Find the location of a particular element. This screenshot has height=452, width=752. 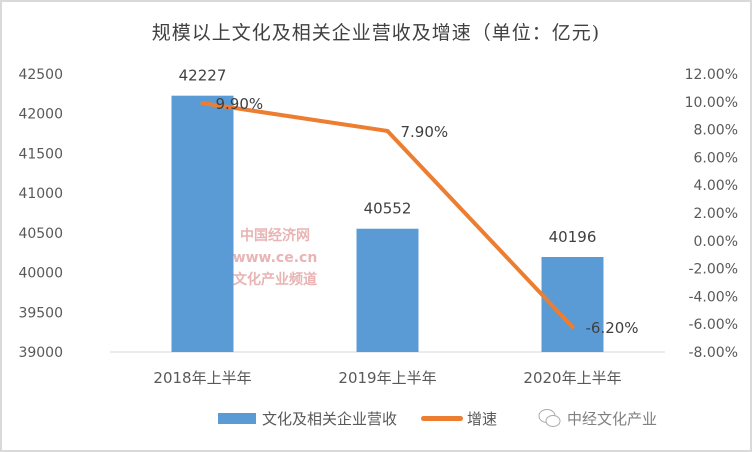

wechat-watermark: 中经文化产业 is located at coordinates (597, 418).